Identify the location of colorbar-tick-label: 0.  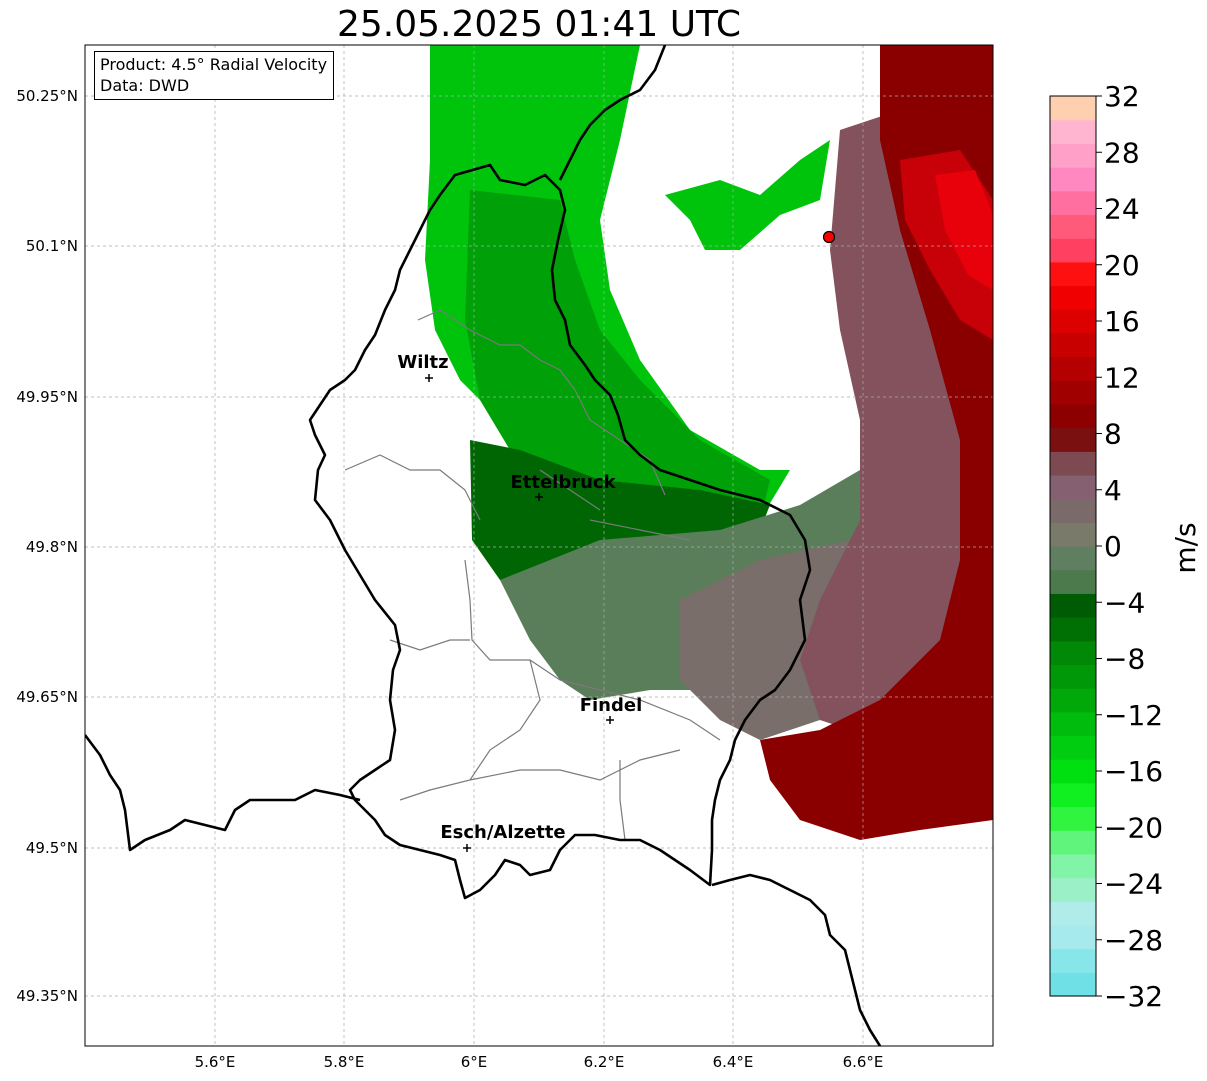
(1113, 546).